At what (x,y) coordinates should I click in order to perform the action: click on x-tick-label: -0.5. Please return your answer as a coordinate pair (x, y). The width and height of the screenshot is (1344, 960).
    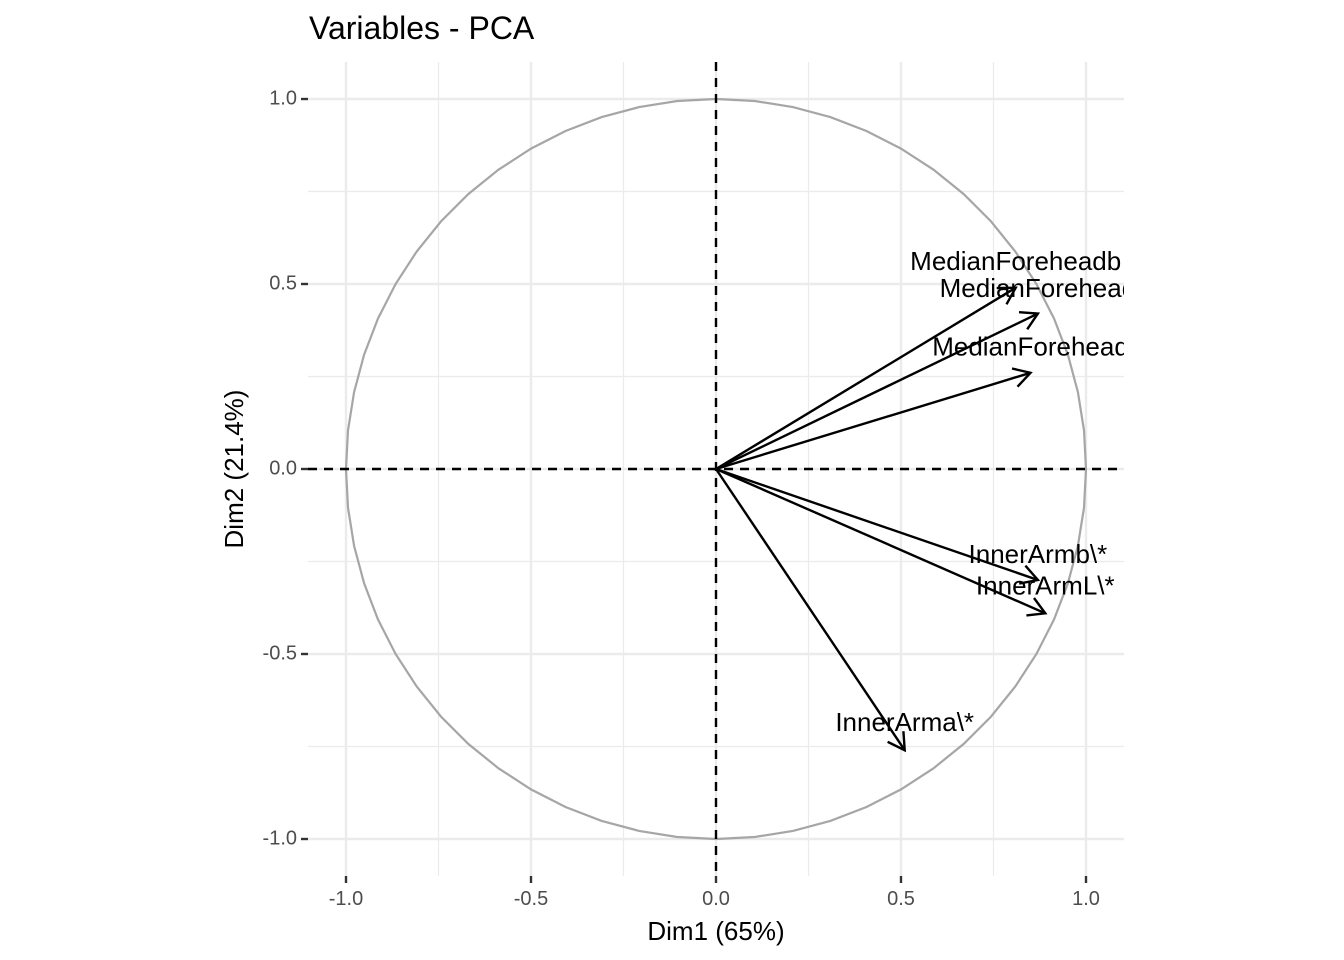
    Looking at the image, I should click on (531, 899).